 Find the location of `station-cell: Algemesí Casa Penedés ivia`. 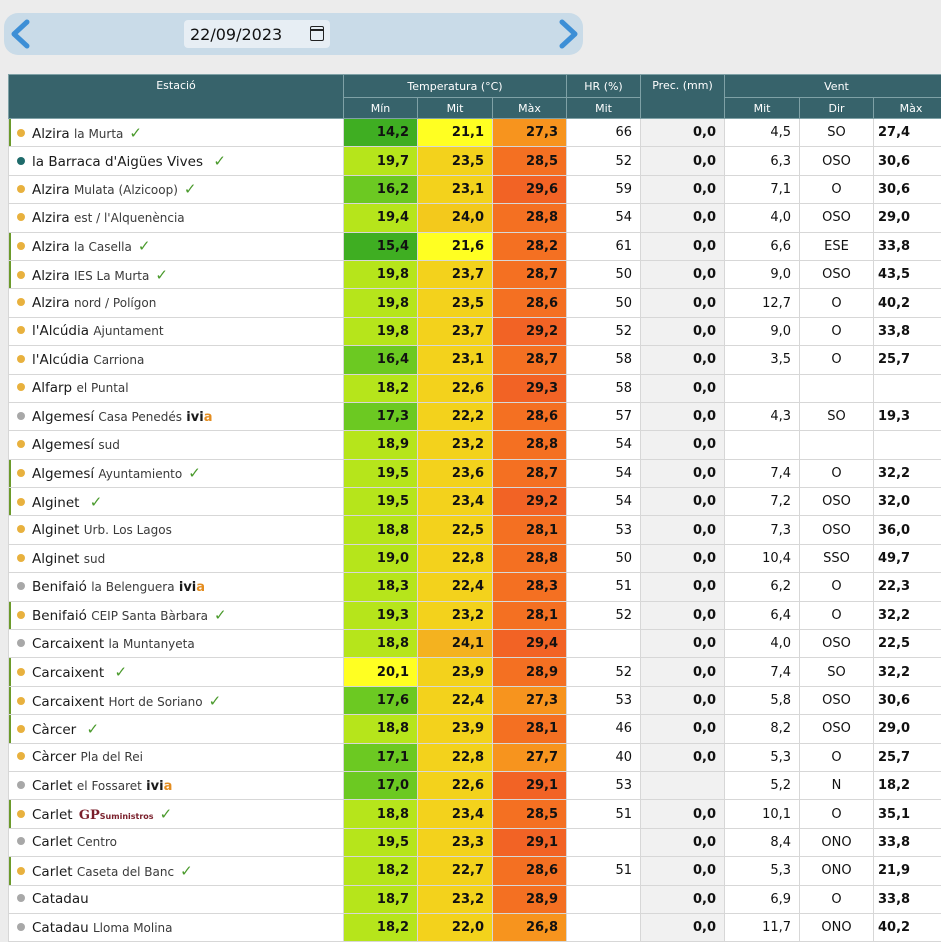

station-cell: Algemesí Casa Penedés ivia is located at coordinates (176, 416).